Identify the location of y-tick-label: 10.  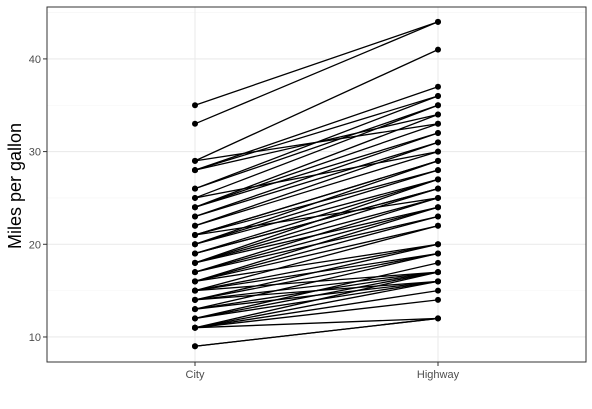
(35, 338).